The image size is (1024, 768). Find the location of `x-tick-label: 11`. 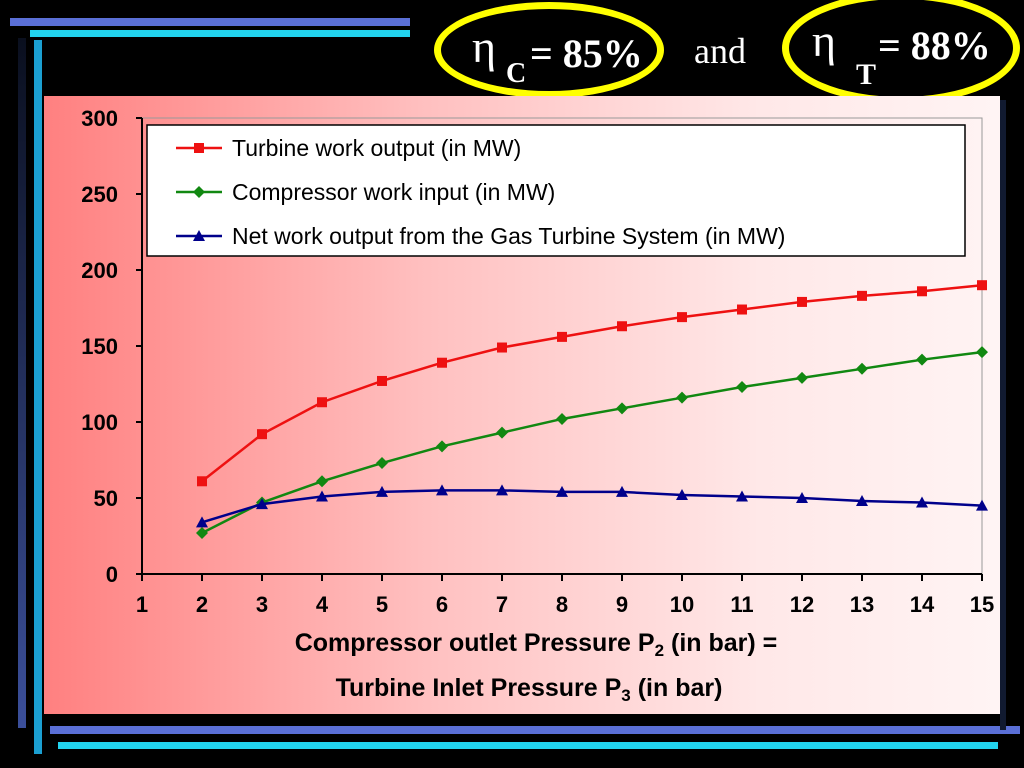

x-tick-label: 11 is located at coordinates (741, 604).